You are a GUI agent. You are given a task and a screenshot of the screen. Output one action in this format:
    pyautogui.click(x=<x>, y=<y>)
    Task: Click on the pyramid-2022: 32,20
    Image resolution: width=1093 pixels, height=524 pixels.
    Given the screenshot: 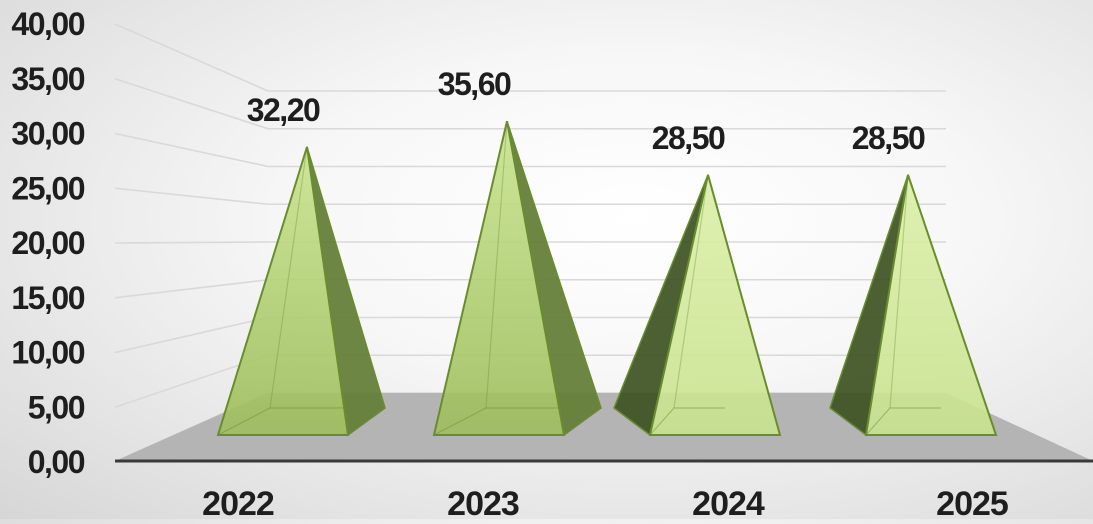 What is the action you would take?
    pyautogui.click(x=301, y=264)
    